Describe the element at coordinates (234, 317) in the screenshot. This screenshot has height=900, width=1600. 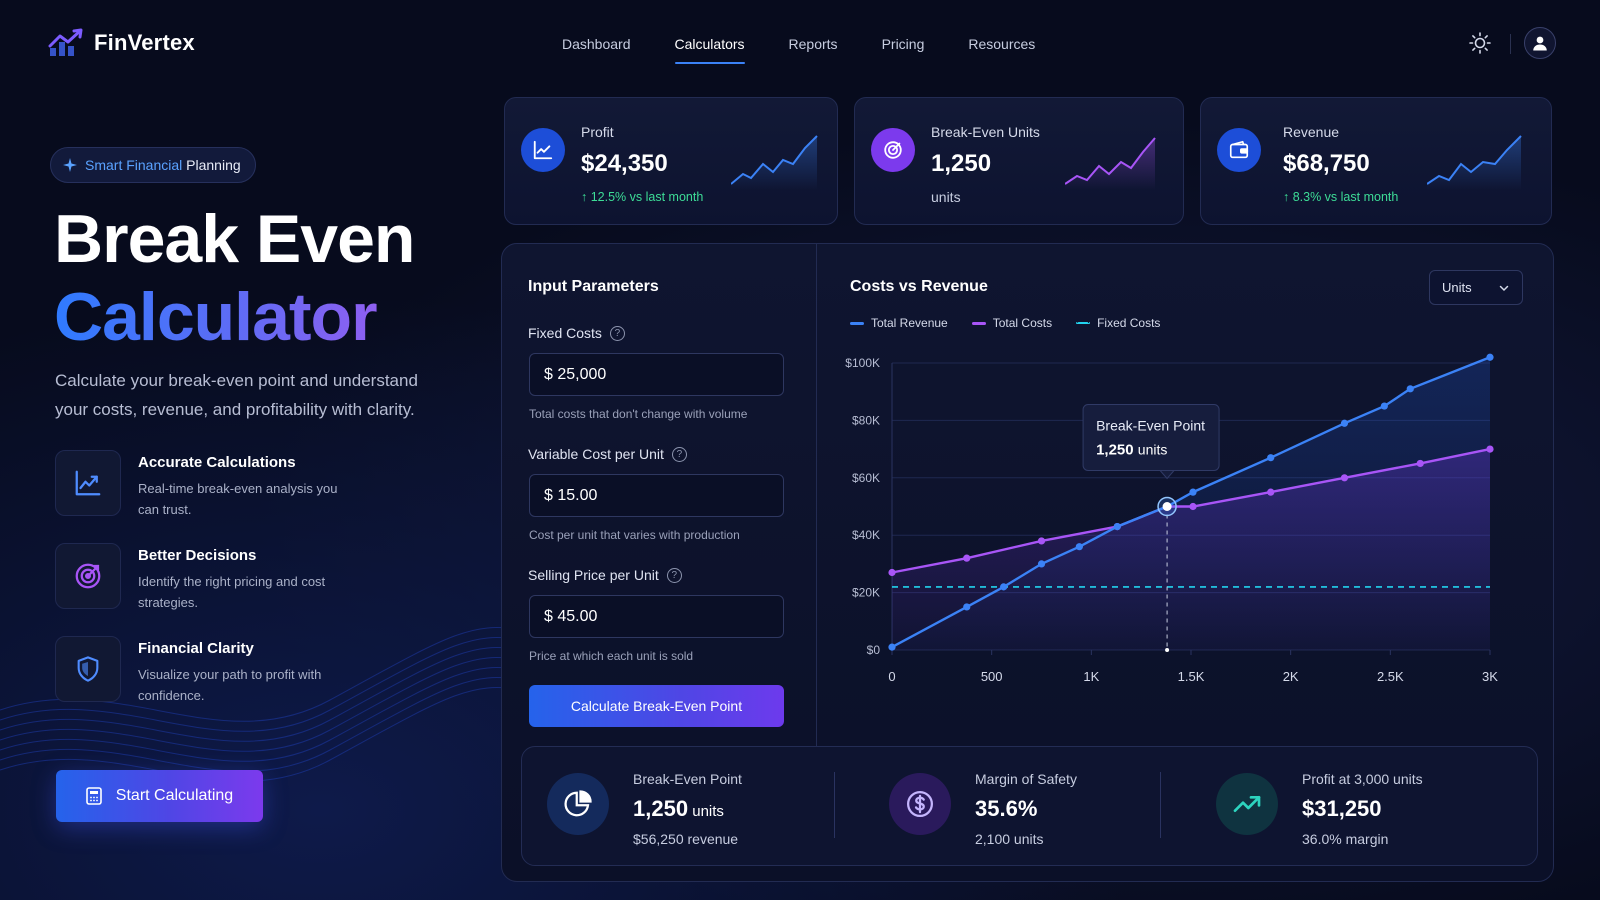
I see `title-line-2: Calculator` at that location.